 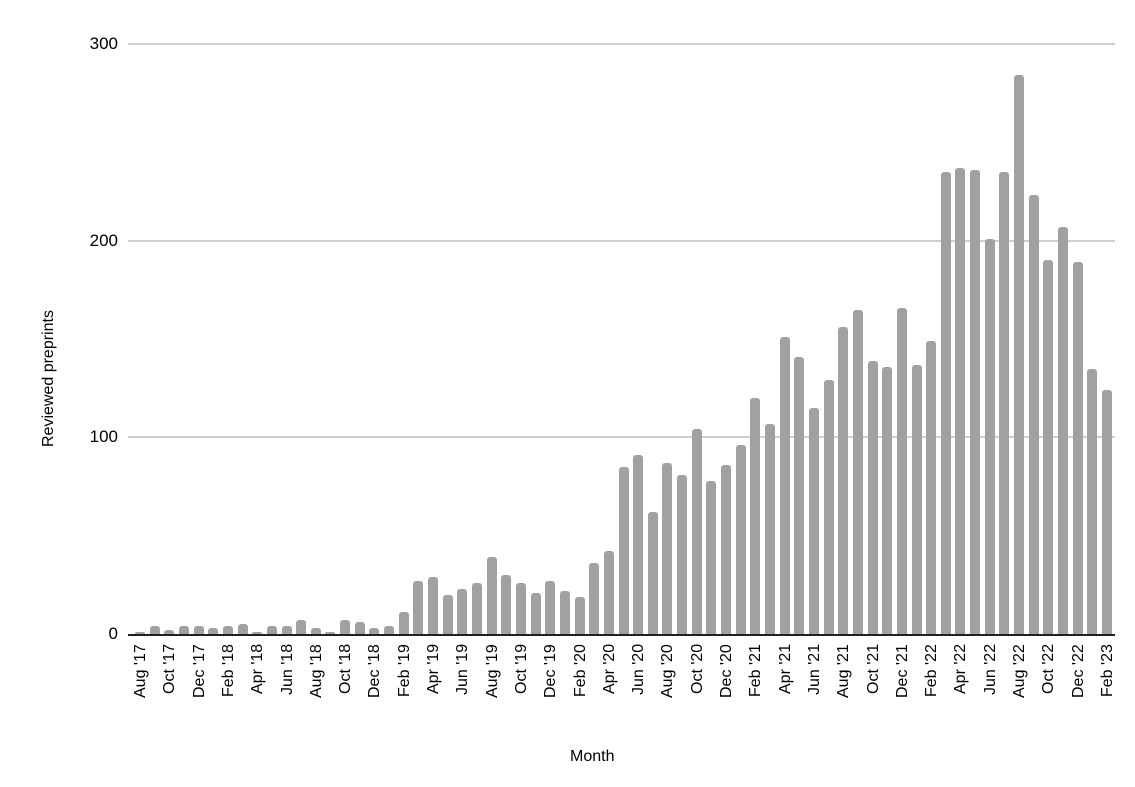 What do you see at coordinates (727, 671) in the screenshot?
I see `x-tick-label: Dec '20` at bounding box center [727, 671].